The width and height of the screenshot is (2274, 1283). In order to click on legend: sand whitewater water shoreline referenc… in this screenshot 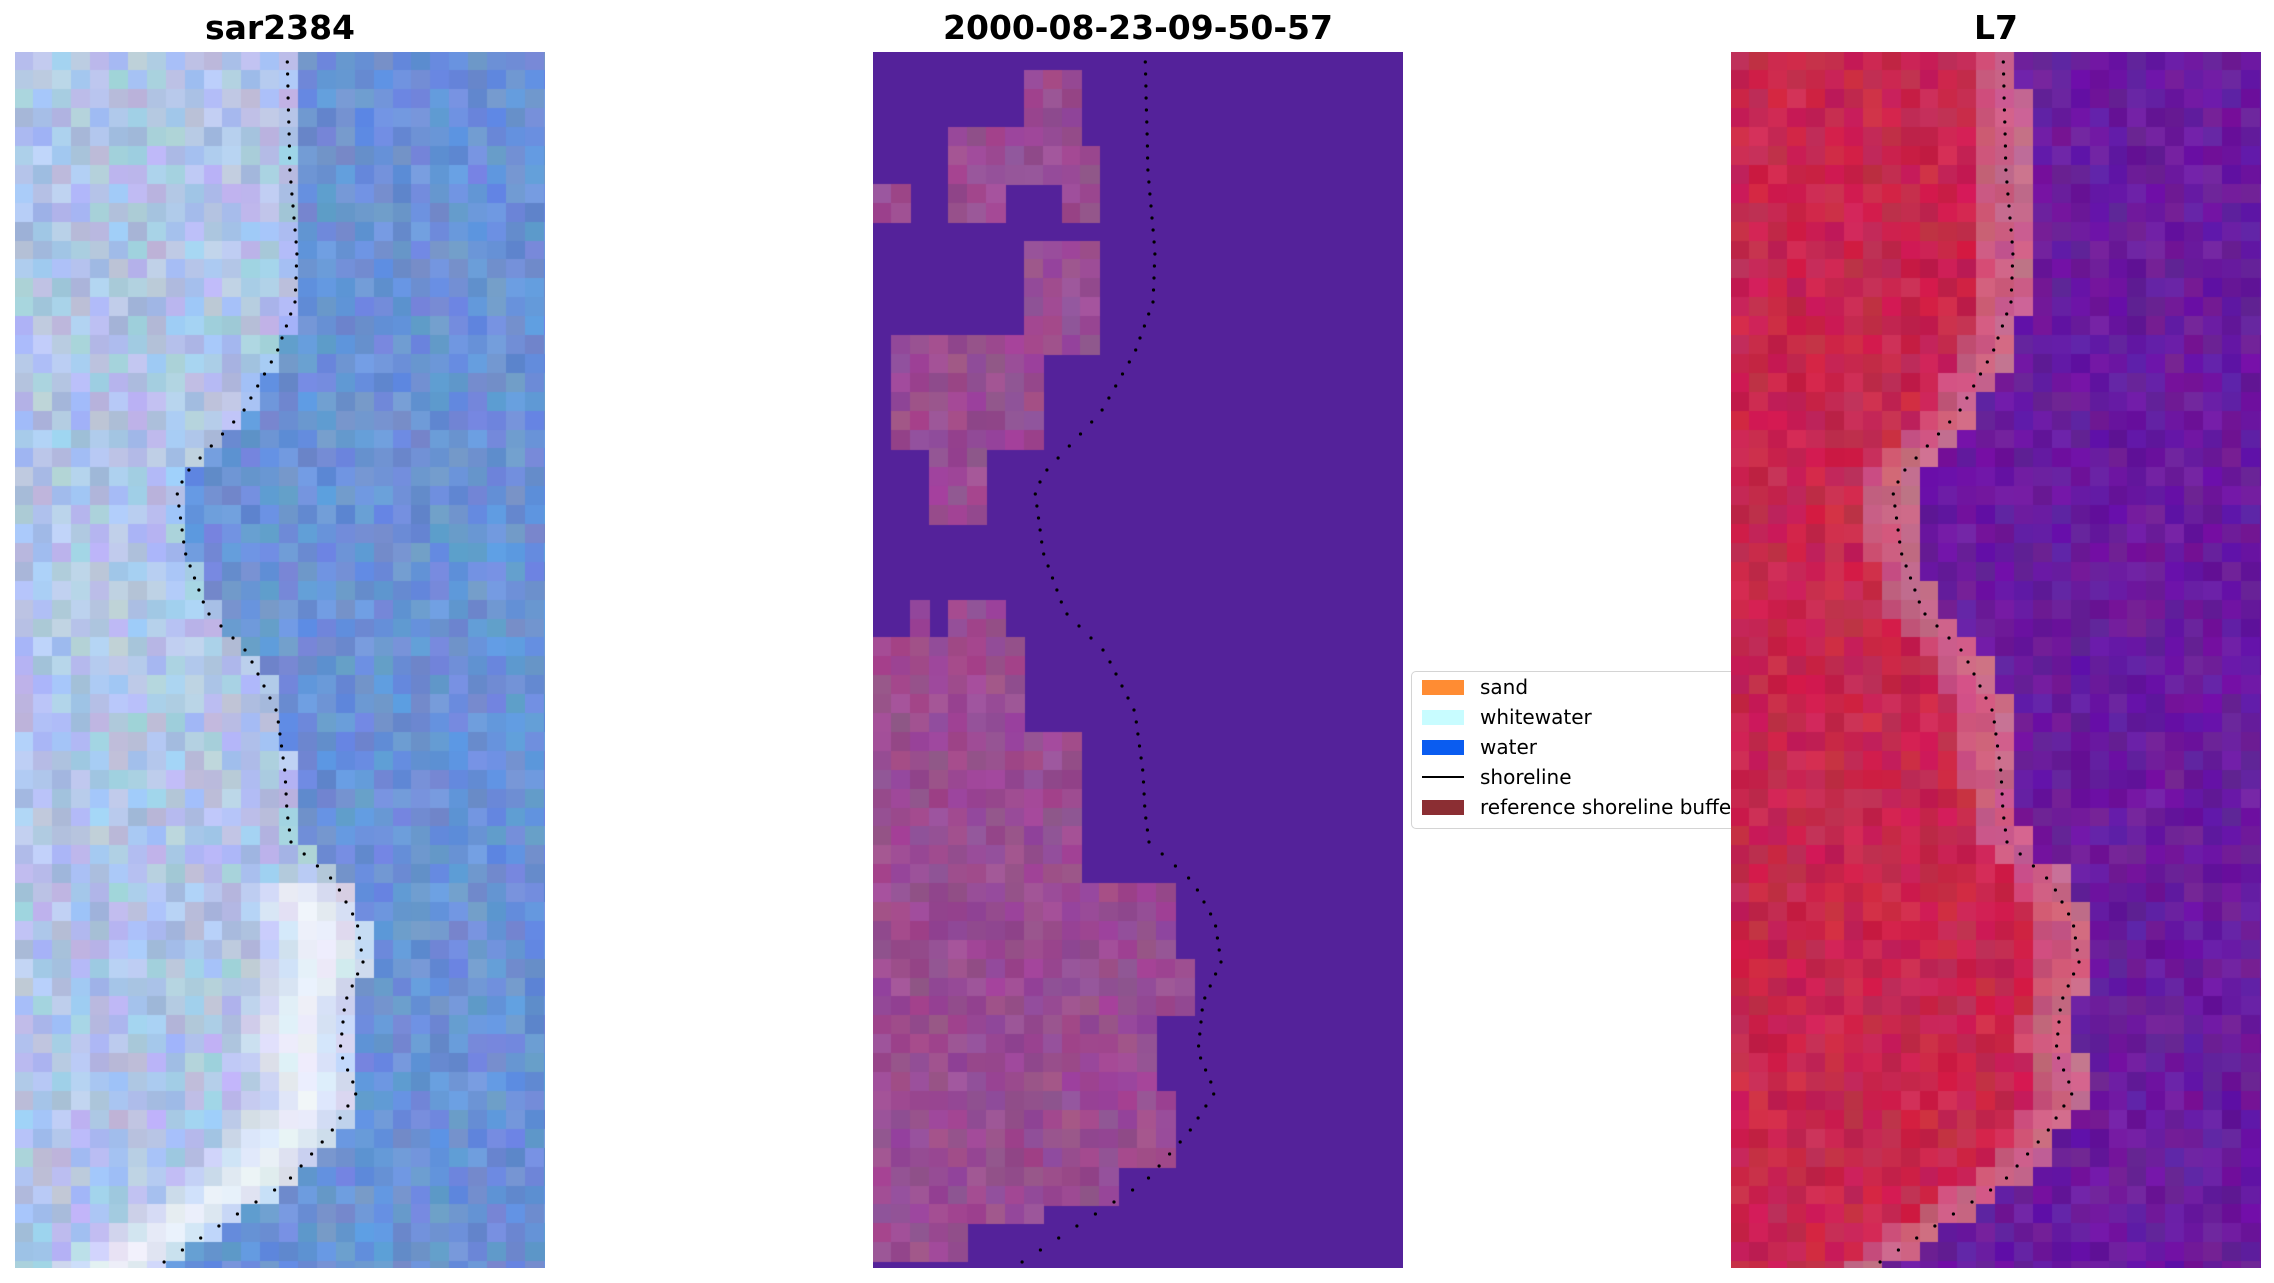, I will do `click(1571, 750)`.